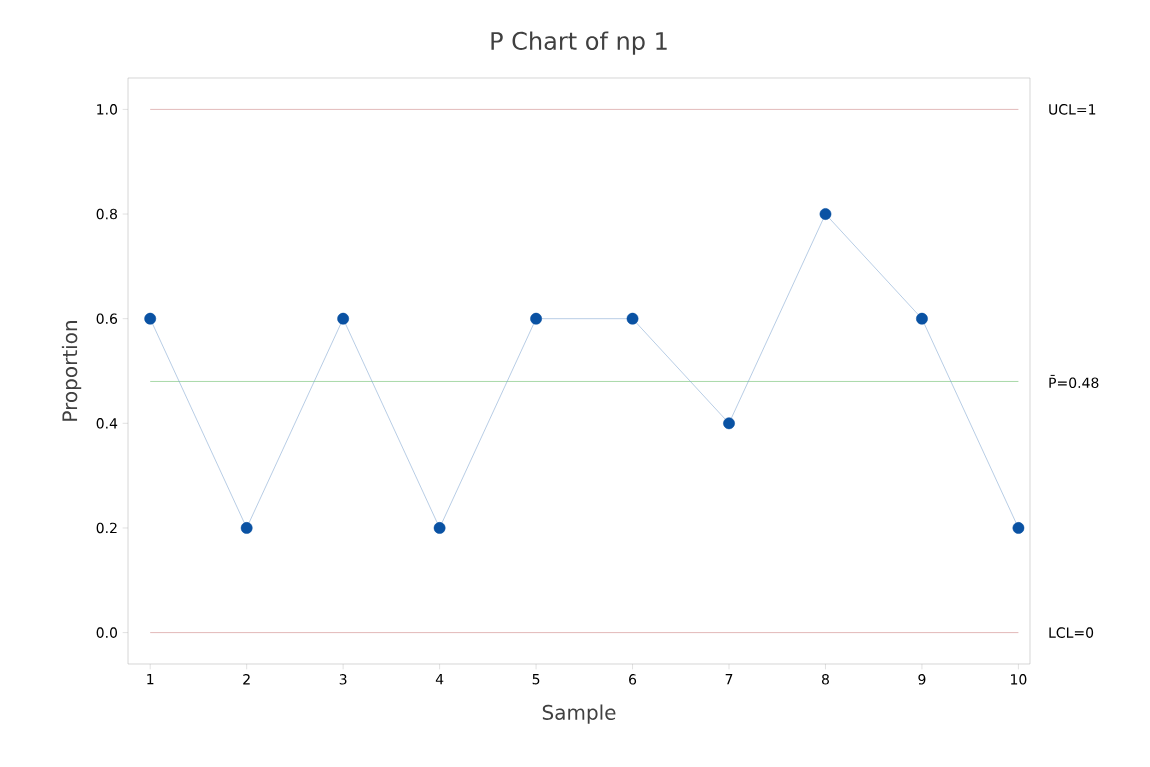 The height and width of the screenshot is (767, 1150). What do you see at coordinates (107, 632) in the screenshot?
I see `y-tick-label: 0.0` at bounding box center [107, 632].